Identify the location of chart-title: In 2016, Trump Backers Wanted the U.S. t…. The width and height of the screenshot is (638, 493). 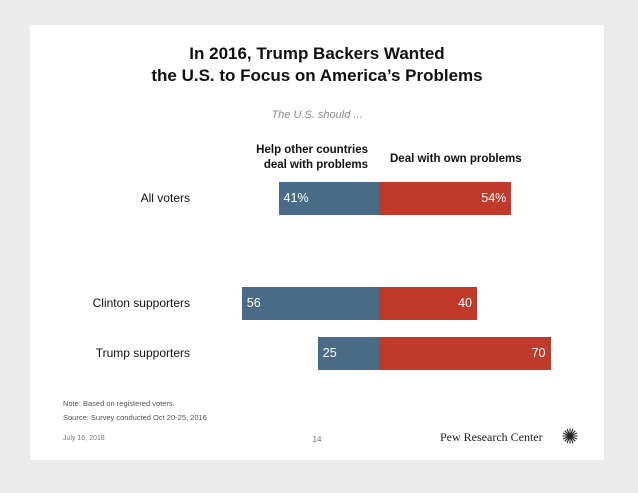
(317, 65).